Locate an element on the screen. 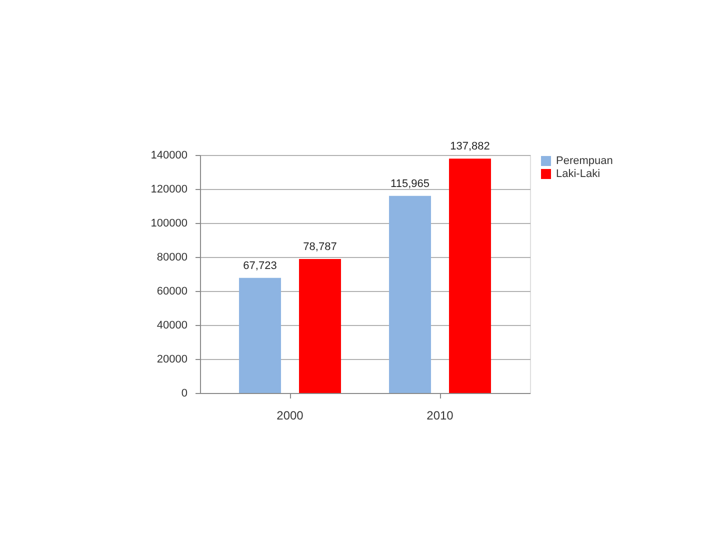 The height and width of the screenshot is (540, 720). y-tick-label: 40000 is located at coordinates (172, 326).